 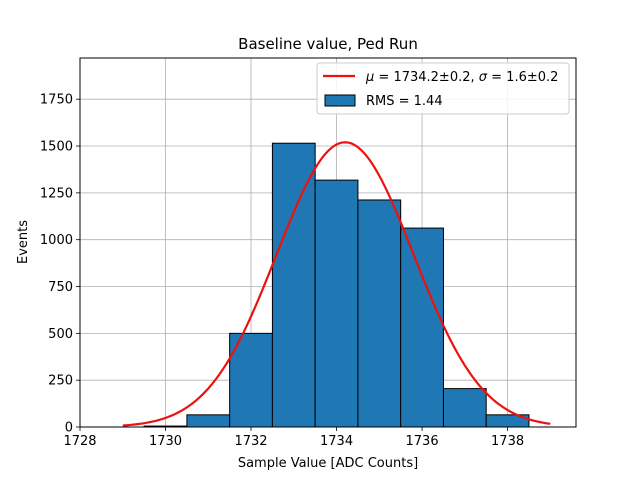 What do you see at coordinates (250, 441) in the screenshot?
I see `x-tick-label: 1732` at bounding box center [250, 441].